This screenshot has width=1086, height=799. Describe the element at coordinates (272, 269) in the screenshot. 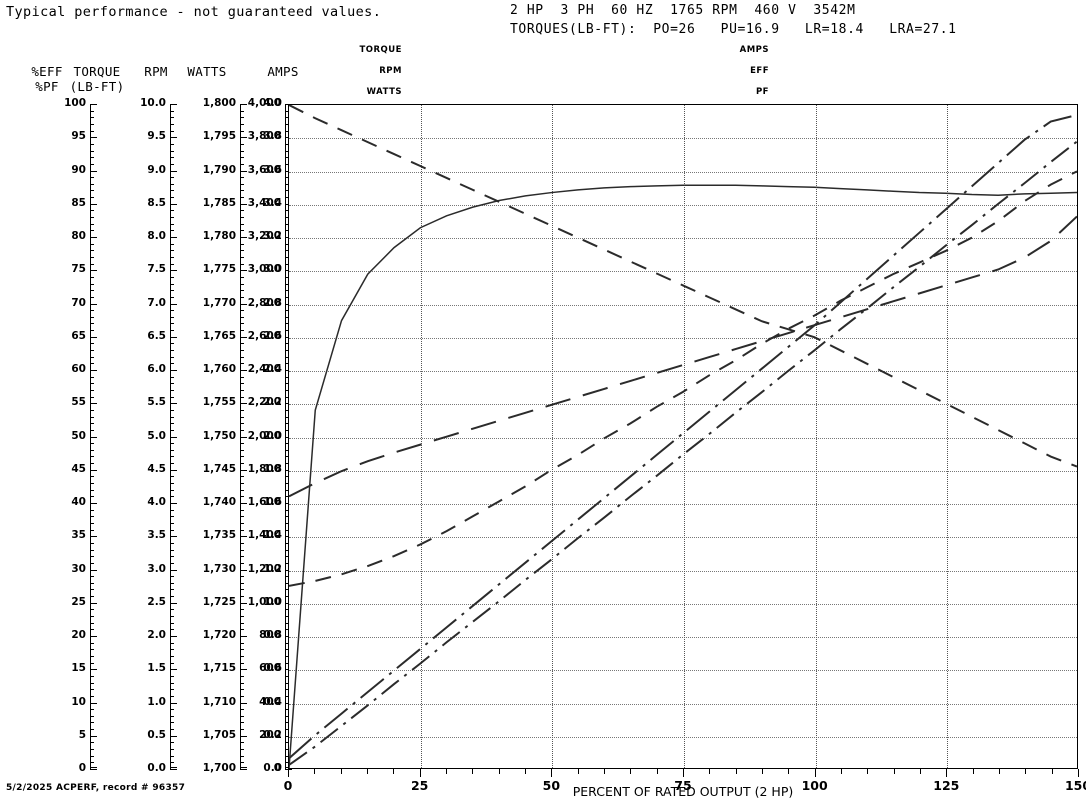

I see `y-tick-label-amps: 3.0` at that location.